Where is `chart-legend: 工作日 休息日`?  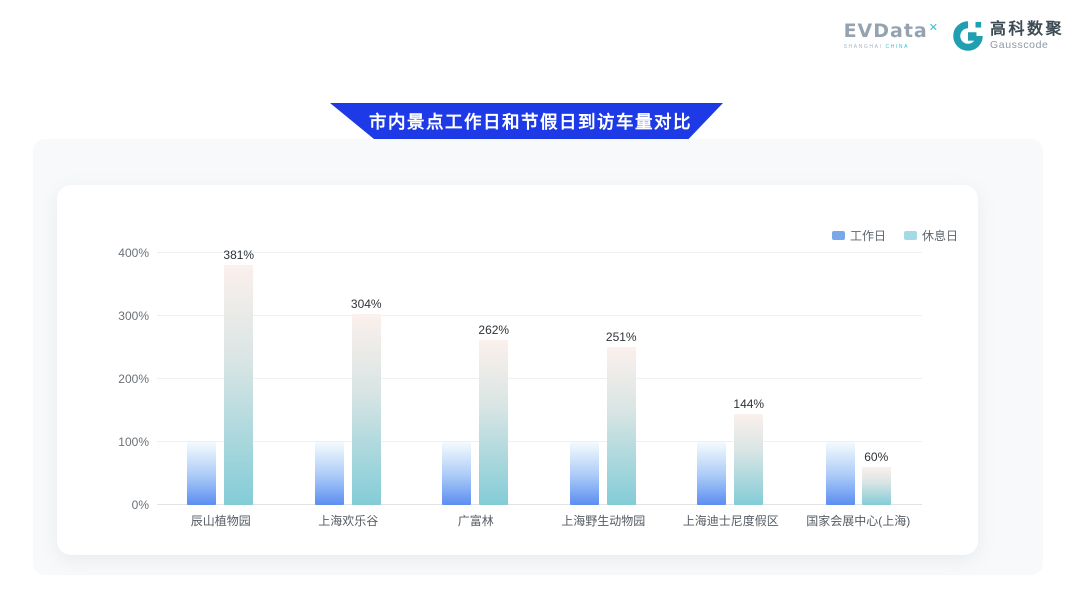
chart-legend: 工作日 休息日 is located at coordinates (894, 235).